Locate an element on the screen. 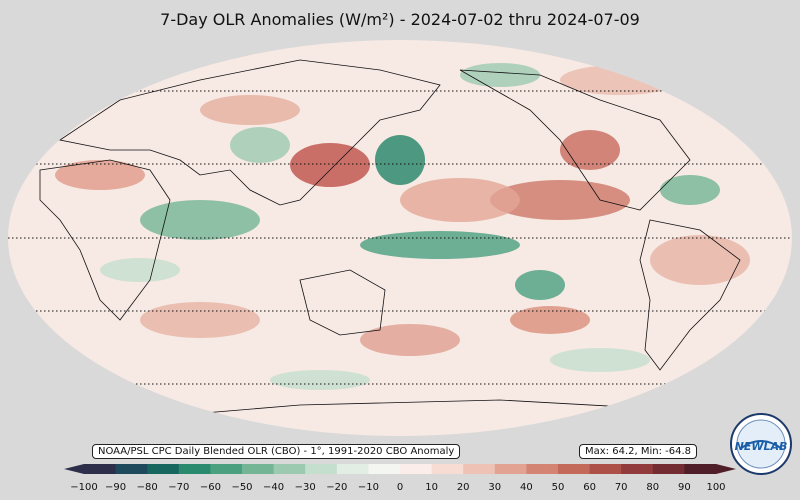  noaa-logo: NEWLAB is located at coordinates (761, 444).